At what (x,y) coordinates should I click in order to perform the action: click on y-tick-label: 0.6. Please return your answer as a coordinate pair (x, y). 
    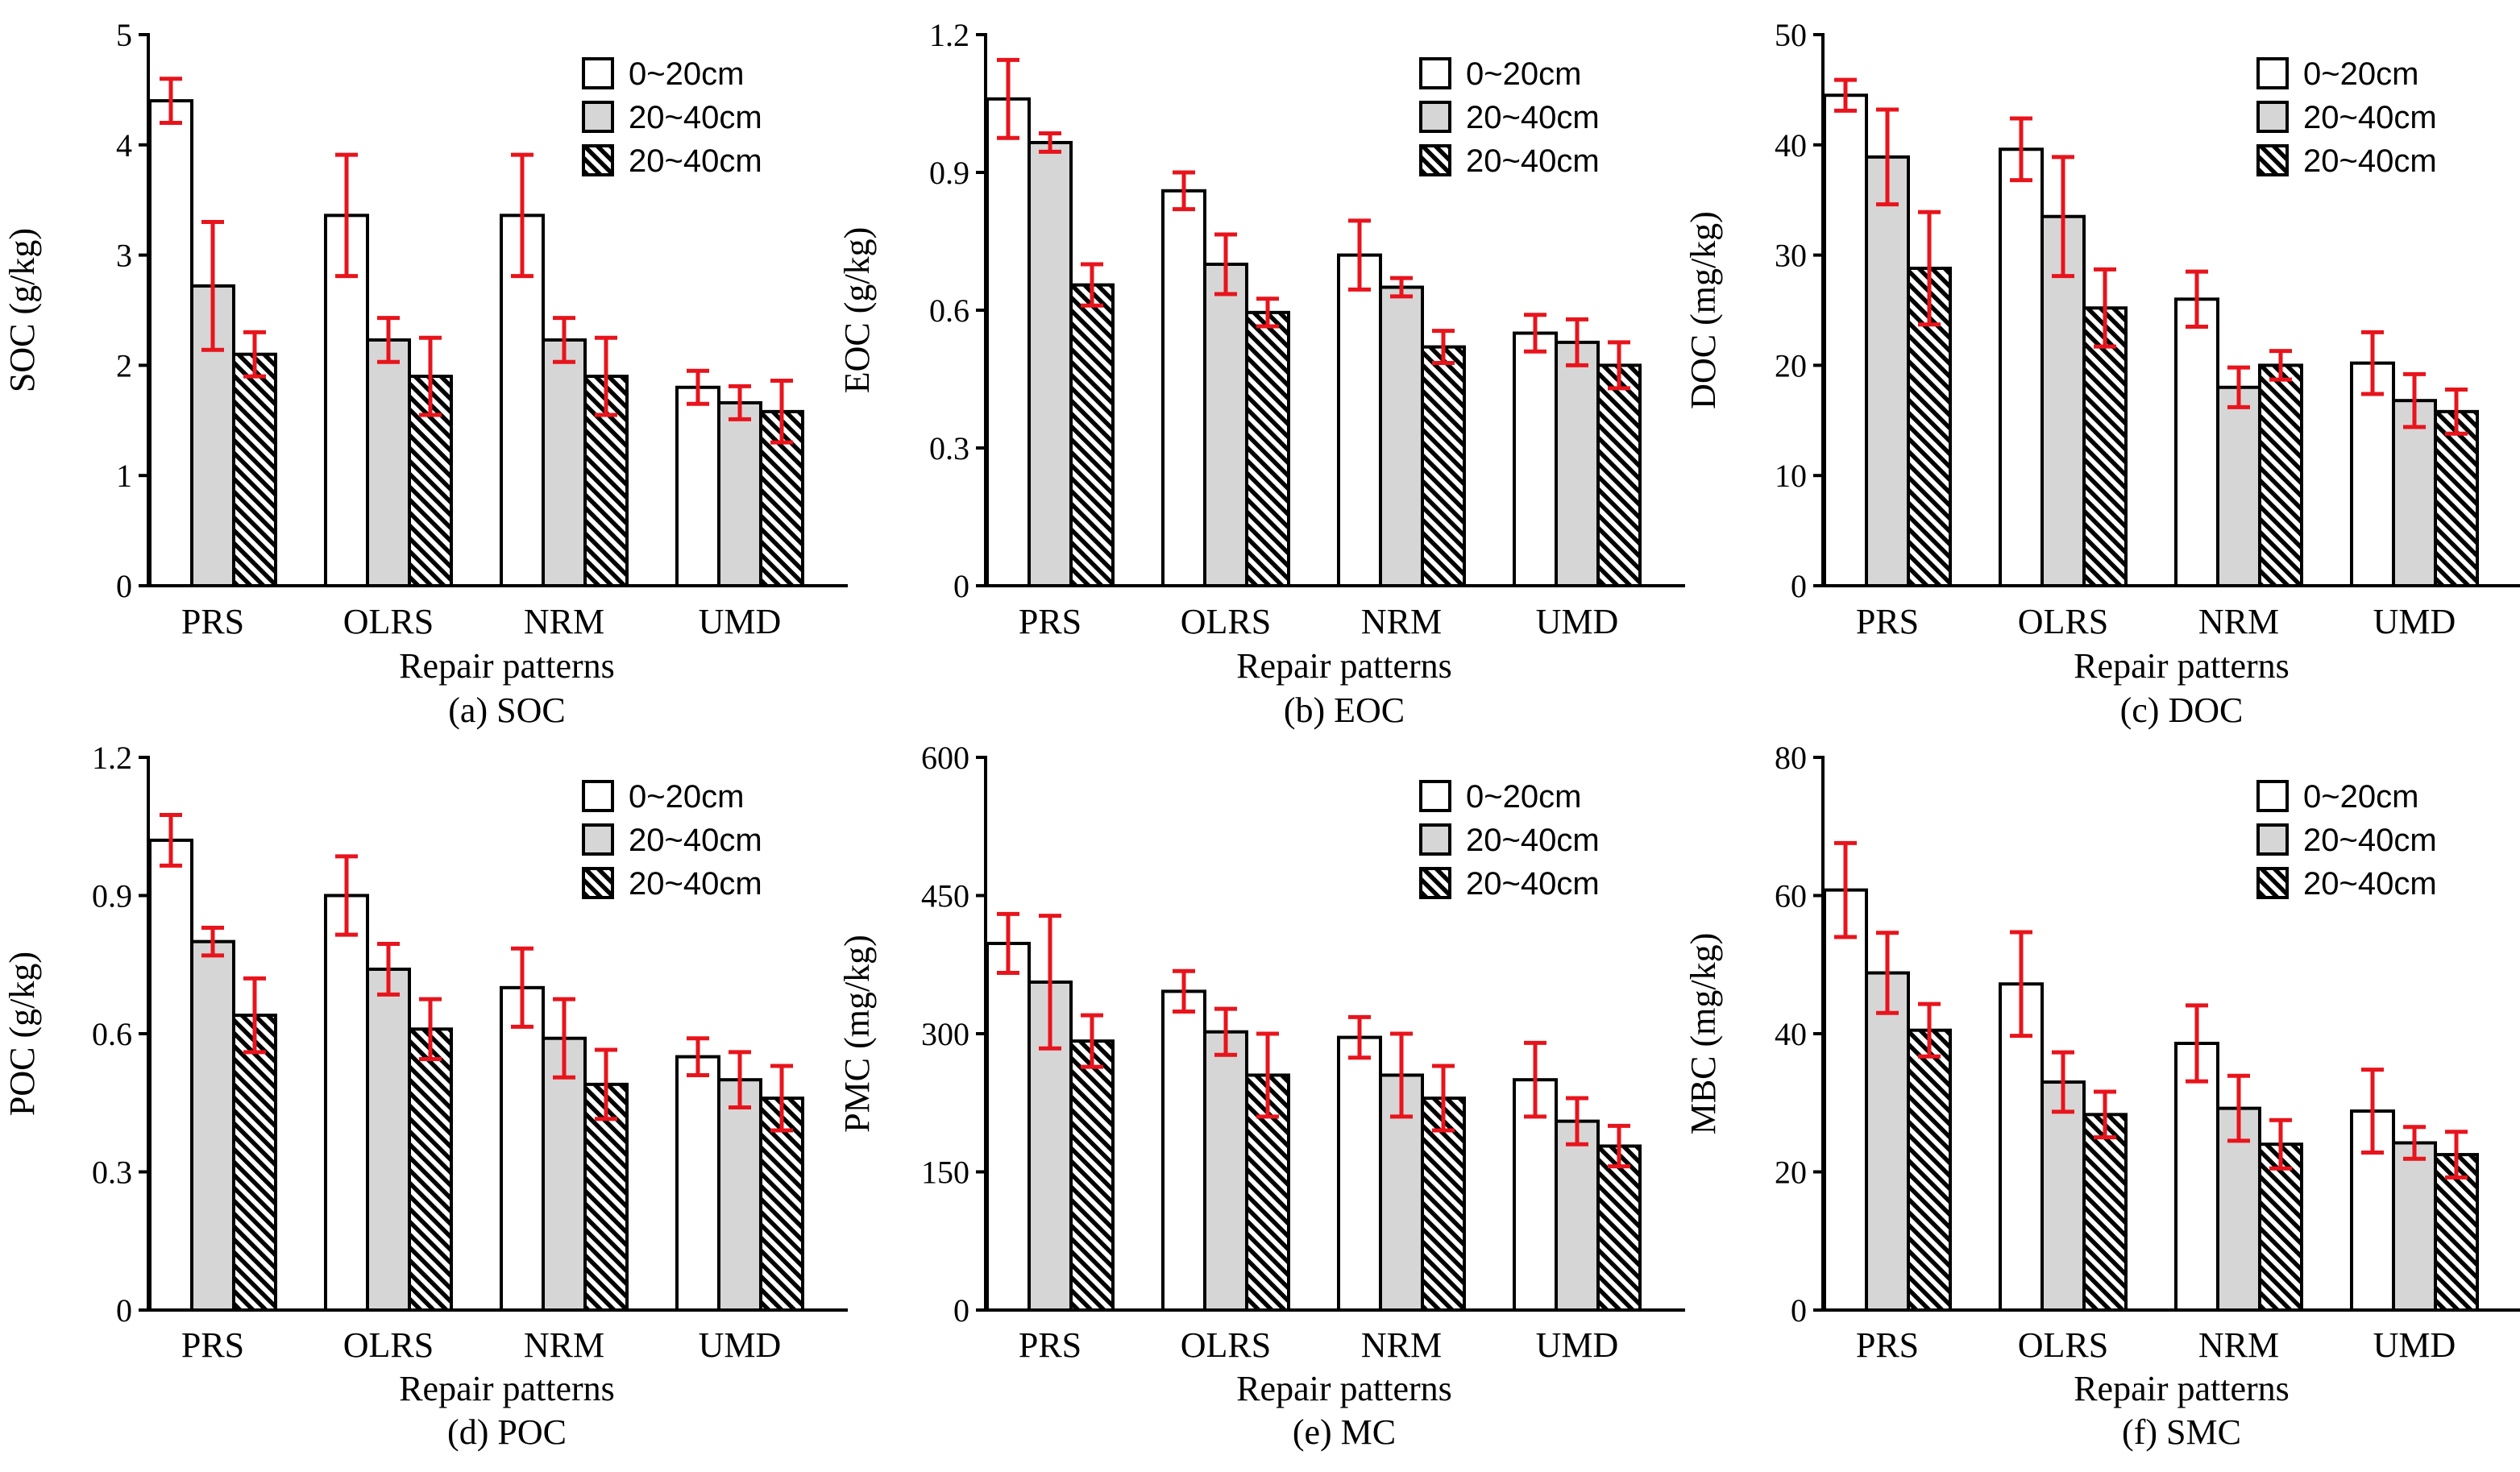
    Looking at the image, I should click on (949, 310).